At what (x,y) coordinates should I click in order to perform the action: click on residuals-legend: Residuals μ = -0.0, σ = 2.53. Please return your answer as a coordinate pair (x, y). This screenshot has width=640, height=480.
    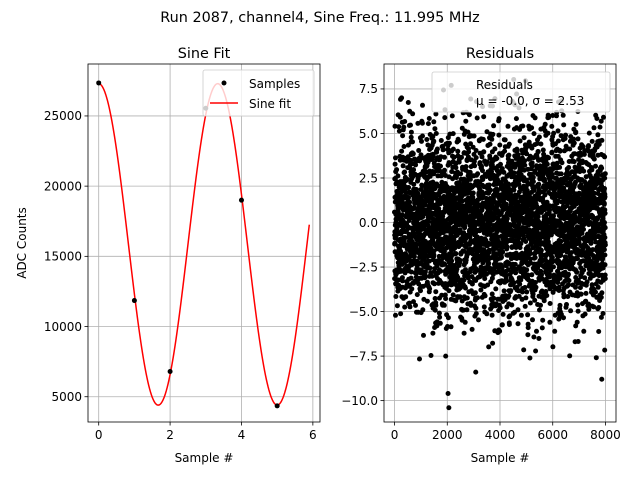
    Looking at the image, I should click on (521, 92).